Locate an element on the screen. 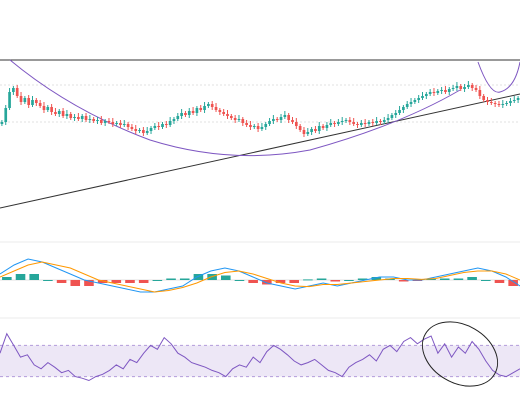 Image resolution: width=520 pixels, height=400 pixels. rsi-band is located at coordinates (260, 361).